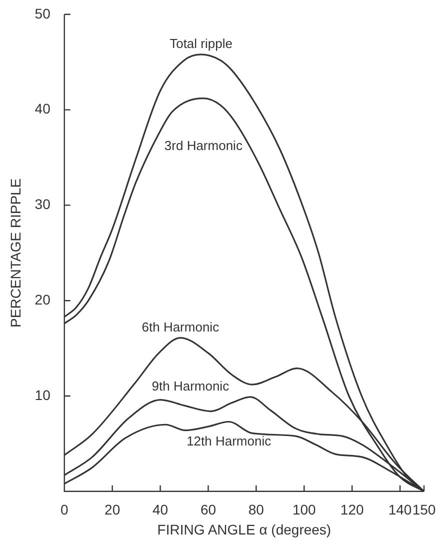 The height and width of the screenshot is (547, 442). What do you see at coordinates (256, 510) in the screenshot?
I see `x-tick-label: 80` at bounding box center [256, 510].